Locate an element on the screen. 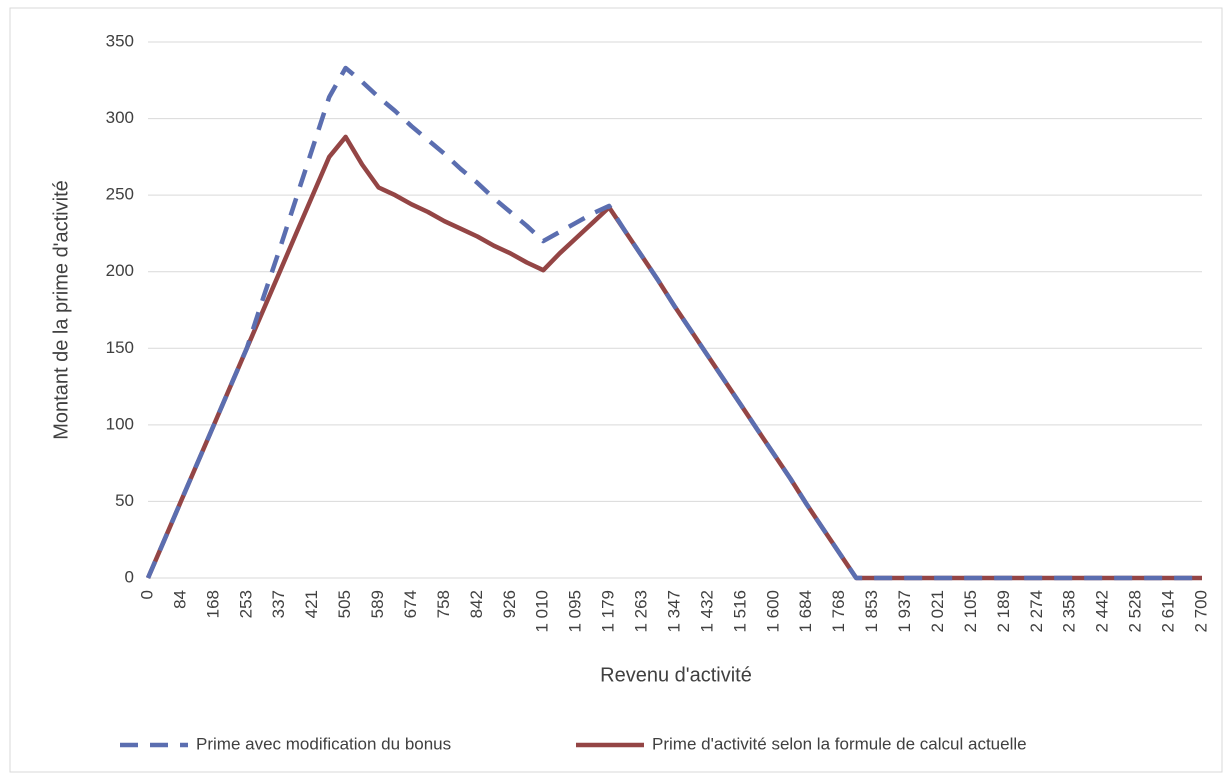 The width and height of the screenshot is (1226, 775). x-tick-label: 2 700 is located at coordinates (1200, 611).